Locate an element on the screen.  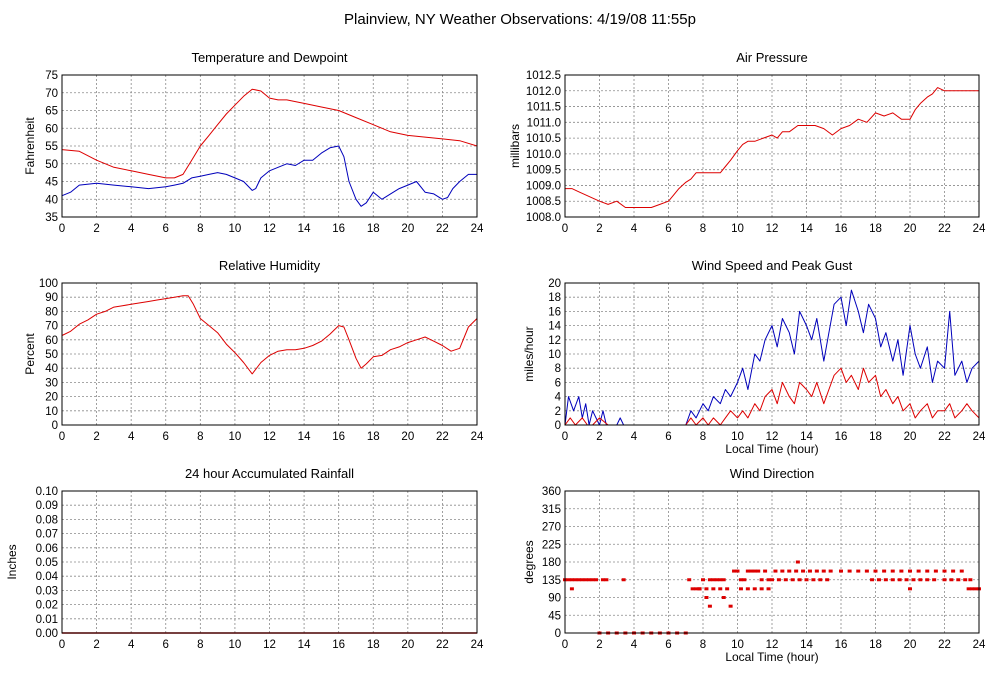
temperature-ylabel: Fahrenheit is located at coordinates (30, 146).